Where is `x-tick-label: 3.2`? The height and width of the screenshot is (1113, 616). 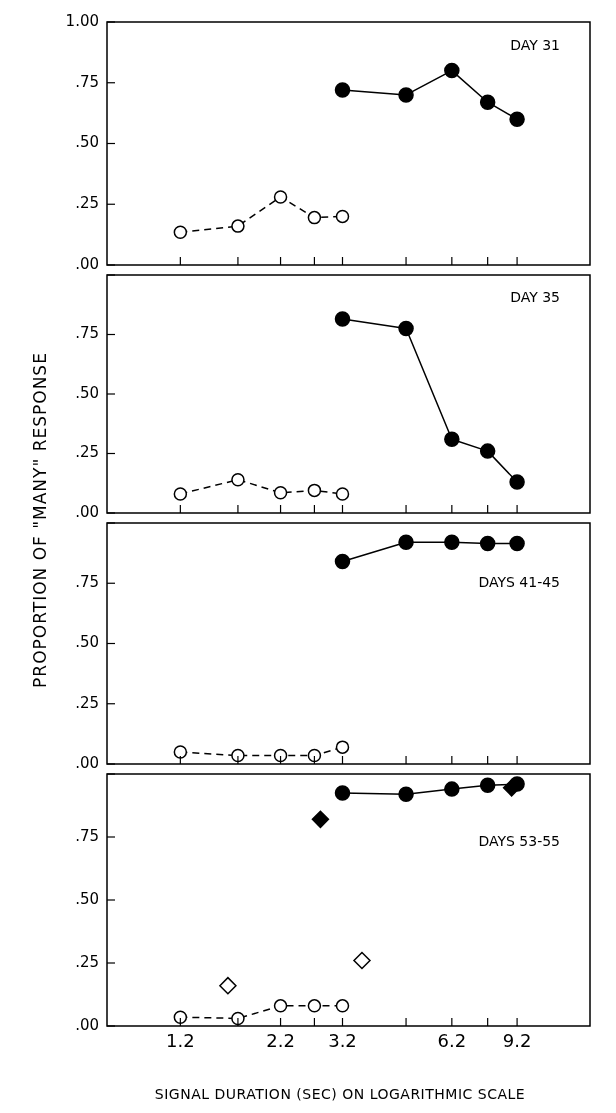 x-tick-label: 3.2 is located at coordinates (342, 1041).